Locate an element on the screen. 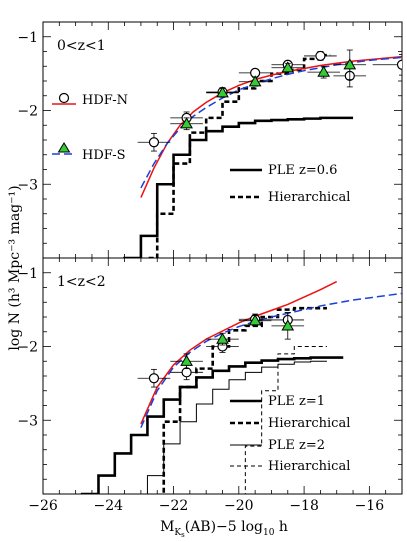 The height and width of the screenshot is (542, 407). x-tick-label: −16 is located at coordinates (370, 506).